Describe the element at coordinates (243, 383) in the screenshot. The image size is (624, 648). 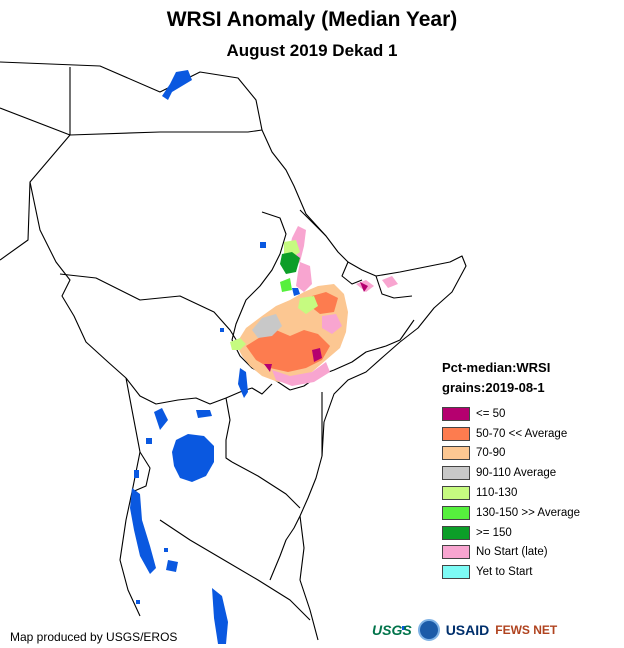
I see `lake-turkana` at that location.